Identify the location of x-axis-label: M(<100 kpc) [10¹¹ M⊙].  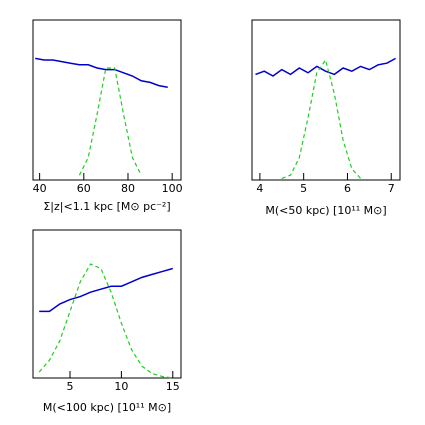
(107, 407).